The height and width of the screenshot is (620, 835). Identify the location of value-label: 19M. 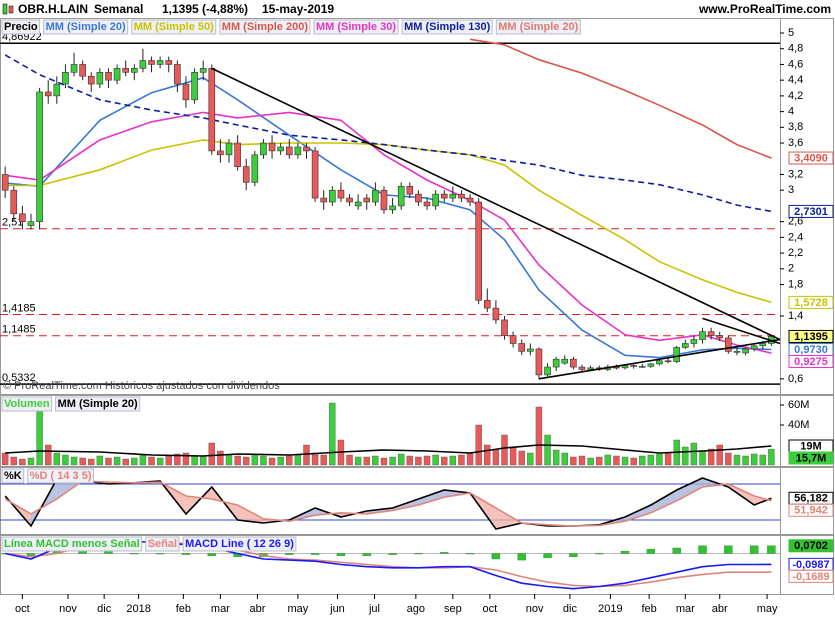
(810, 446).